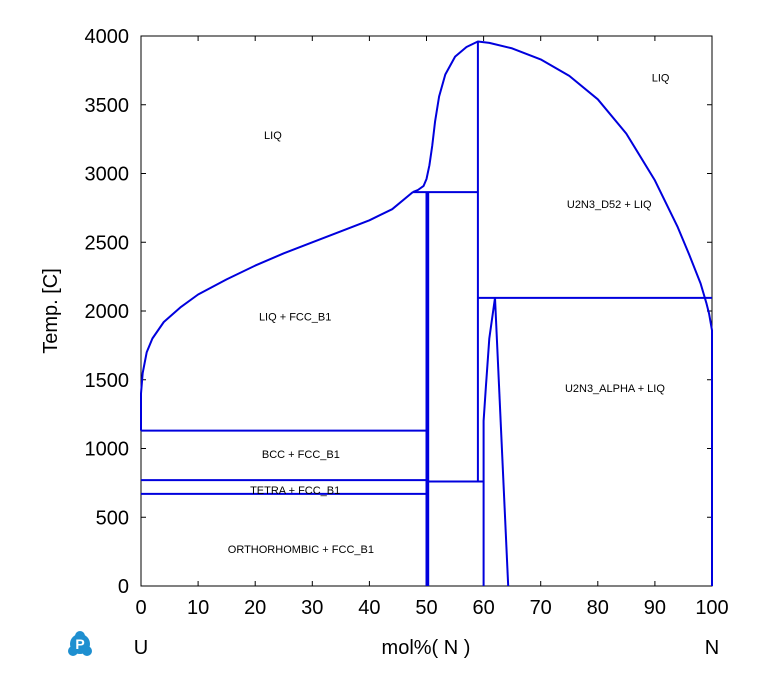  What do you see at coordinates (426, 648) in the screenshot?
I see `x-axis-label: mol%( N )` at bounding box center [426, 648].